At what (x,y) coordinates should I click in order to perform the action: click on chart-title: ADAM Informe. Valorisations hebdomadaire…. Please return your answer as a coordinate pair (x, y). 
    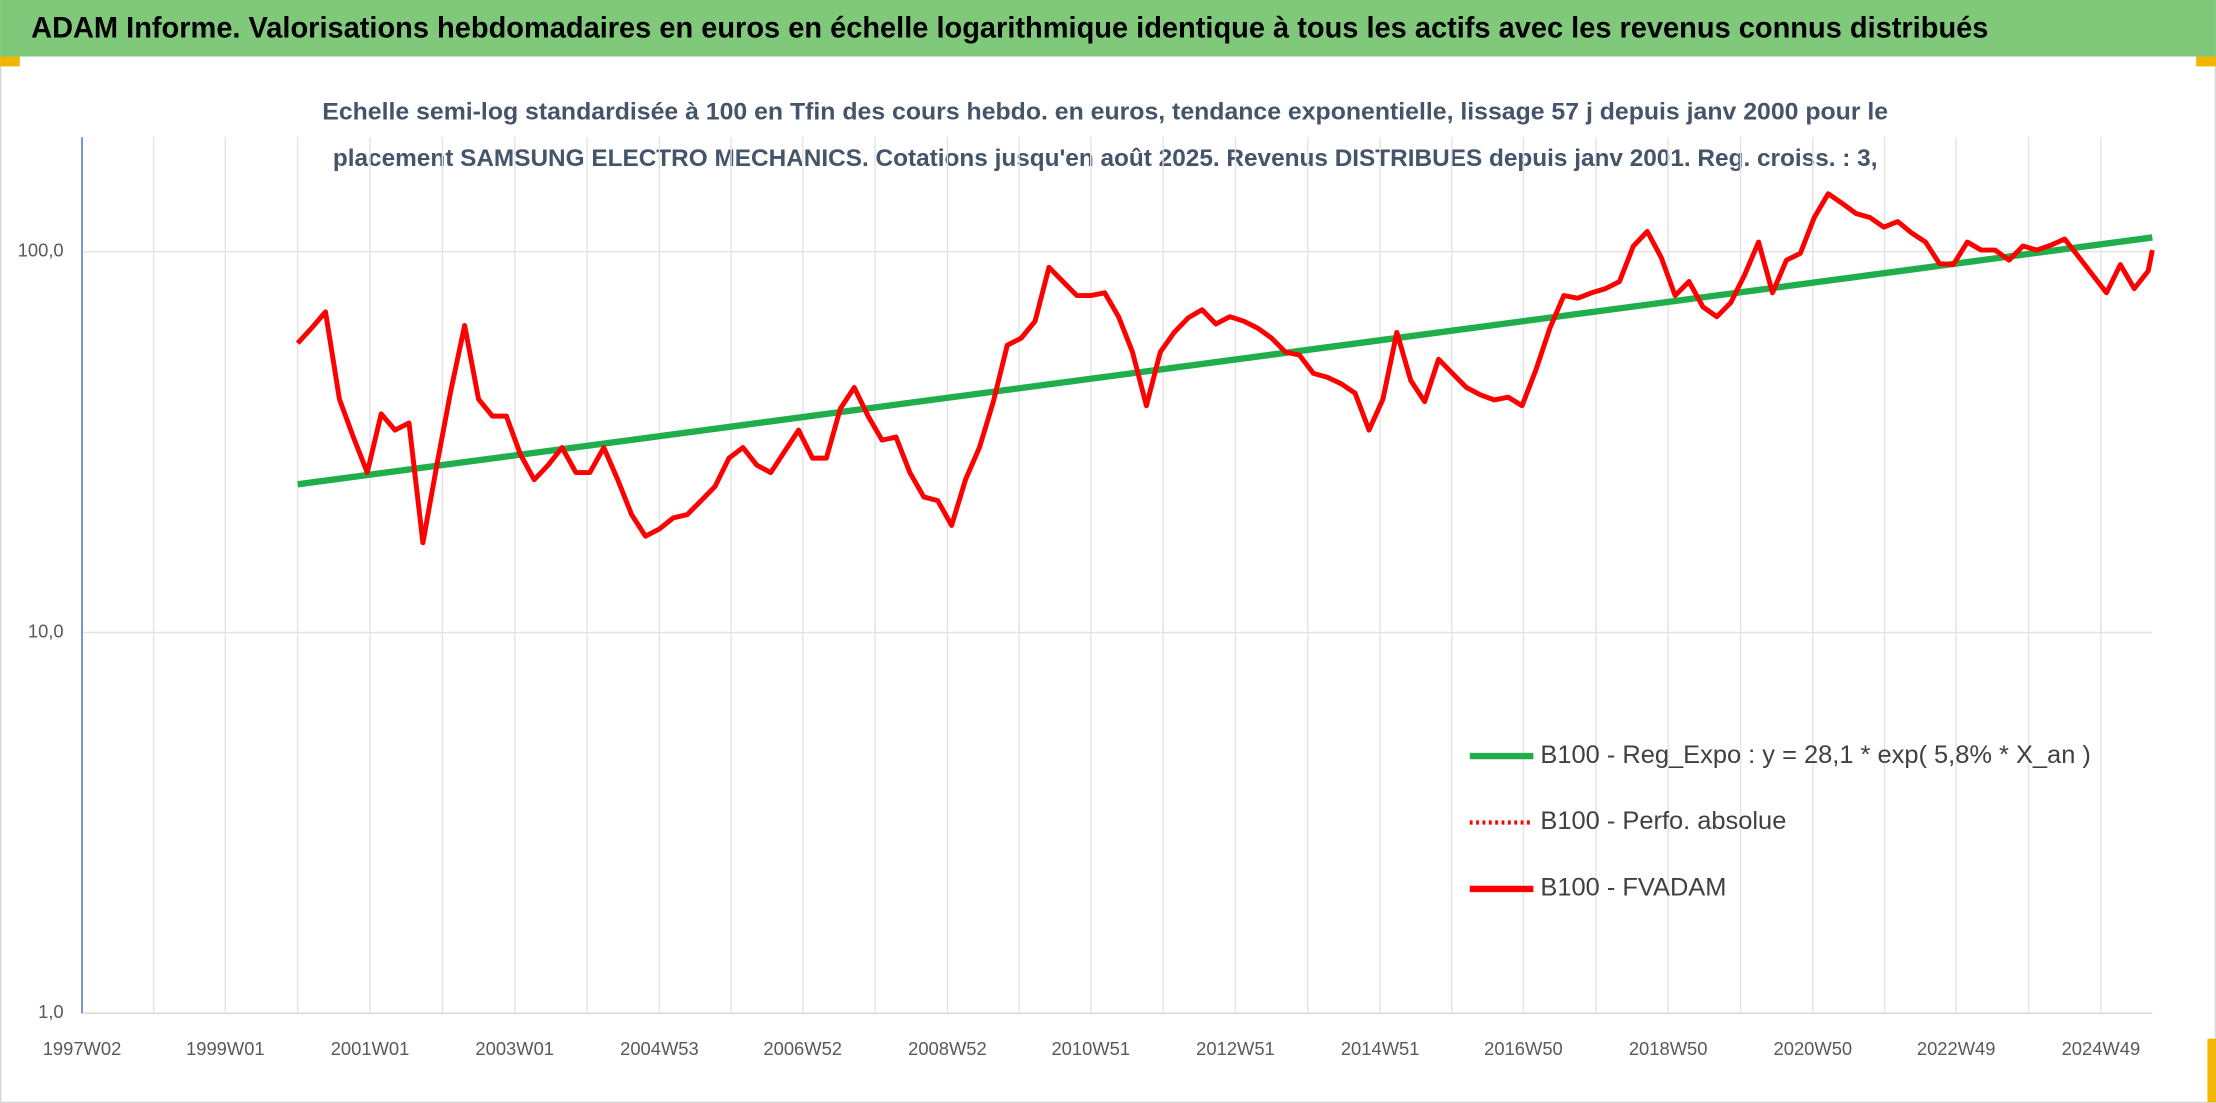
    Looking at the image, I should click on (1009, 28).